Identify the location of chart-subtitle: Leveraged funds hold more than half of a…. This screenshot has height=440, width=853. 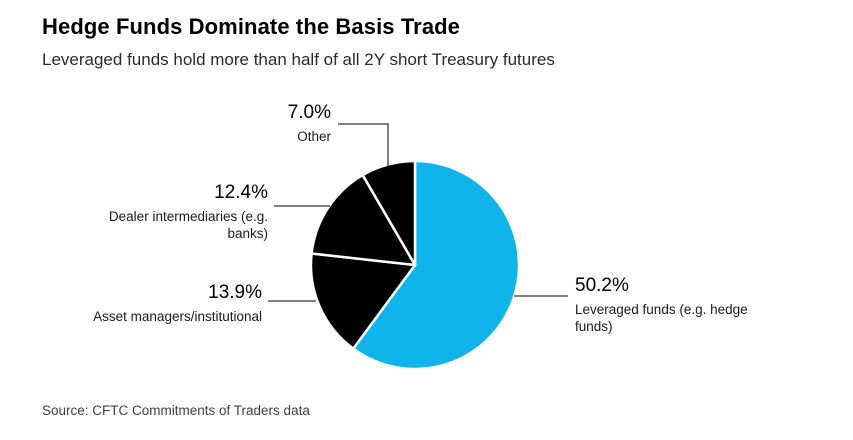
(298, 59).